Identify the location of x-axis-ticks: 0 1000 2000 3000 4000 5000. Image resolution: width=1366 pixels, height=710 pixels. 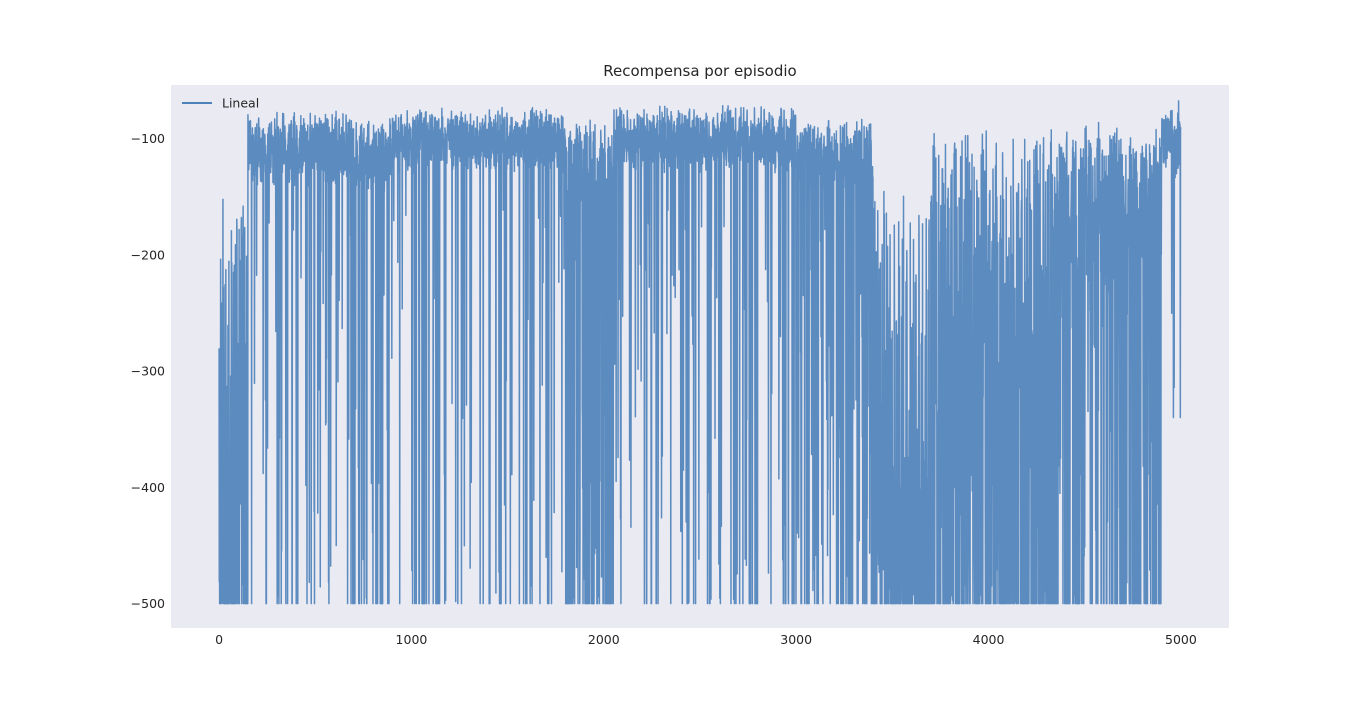
(706, 639).